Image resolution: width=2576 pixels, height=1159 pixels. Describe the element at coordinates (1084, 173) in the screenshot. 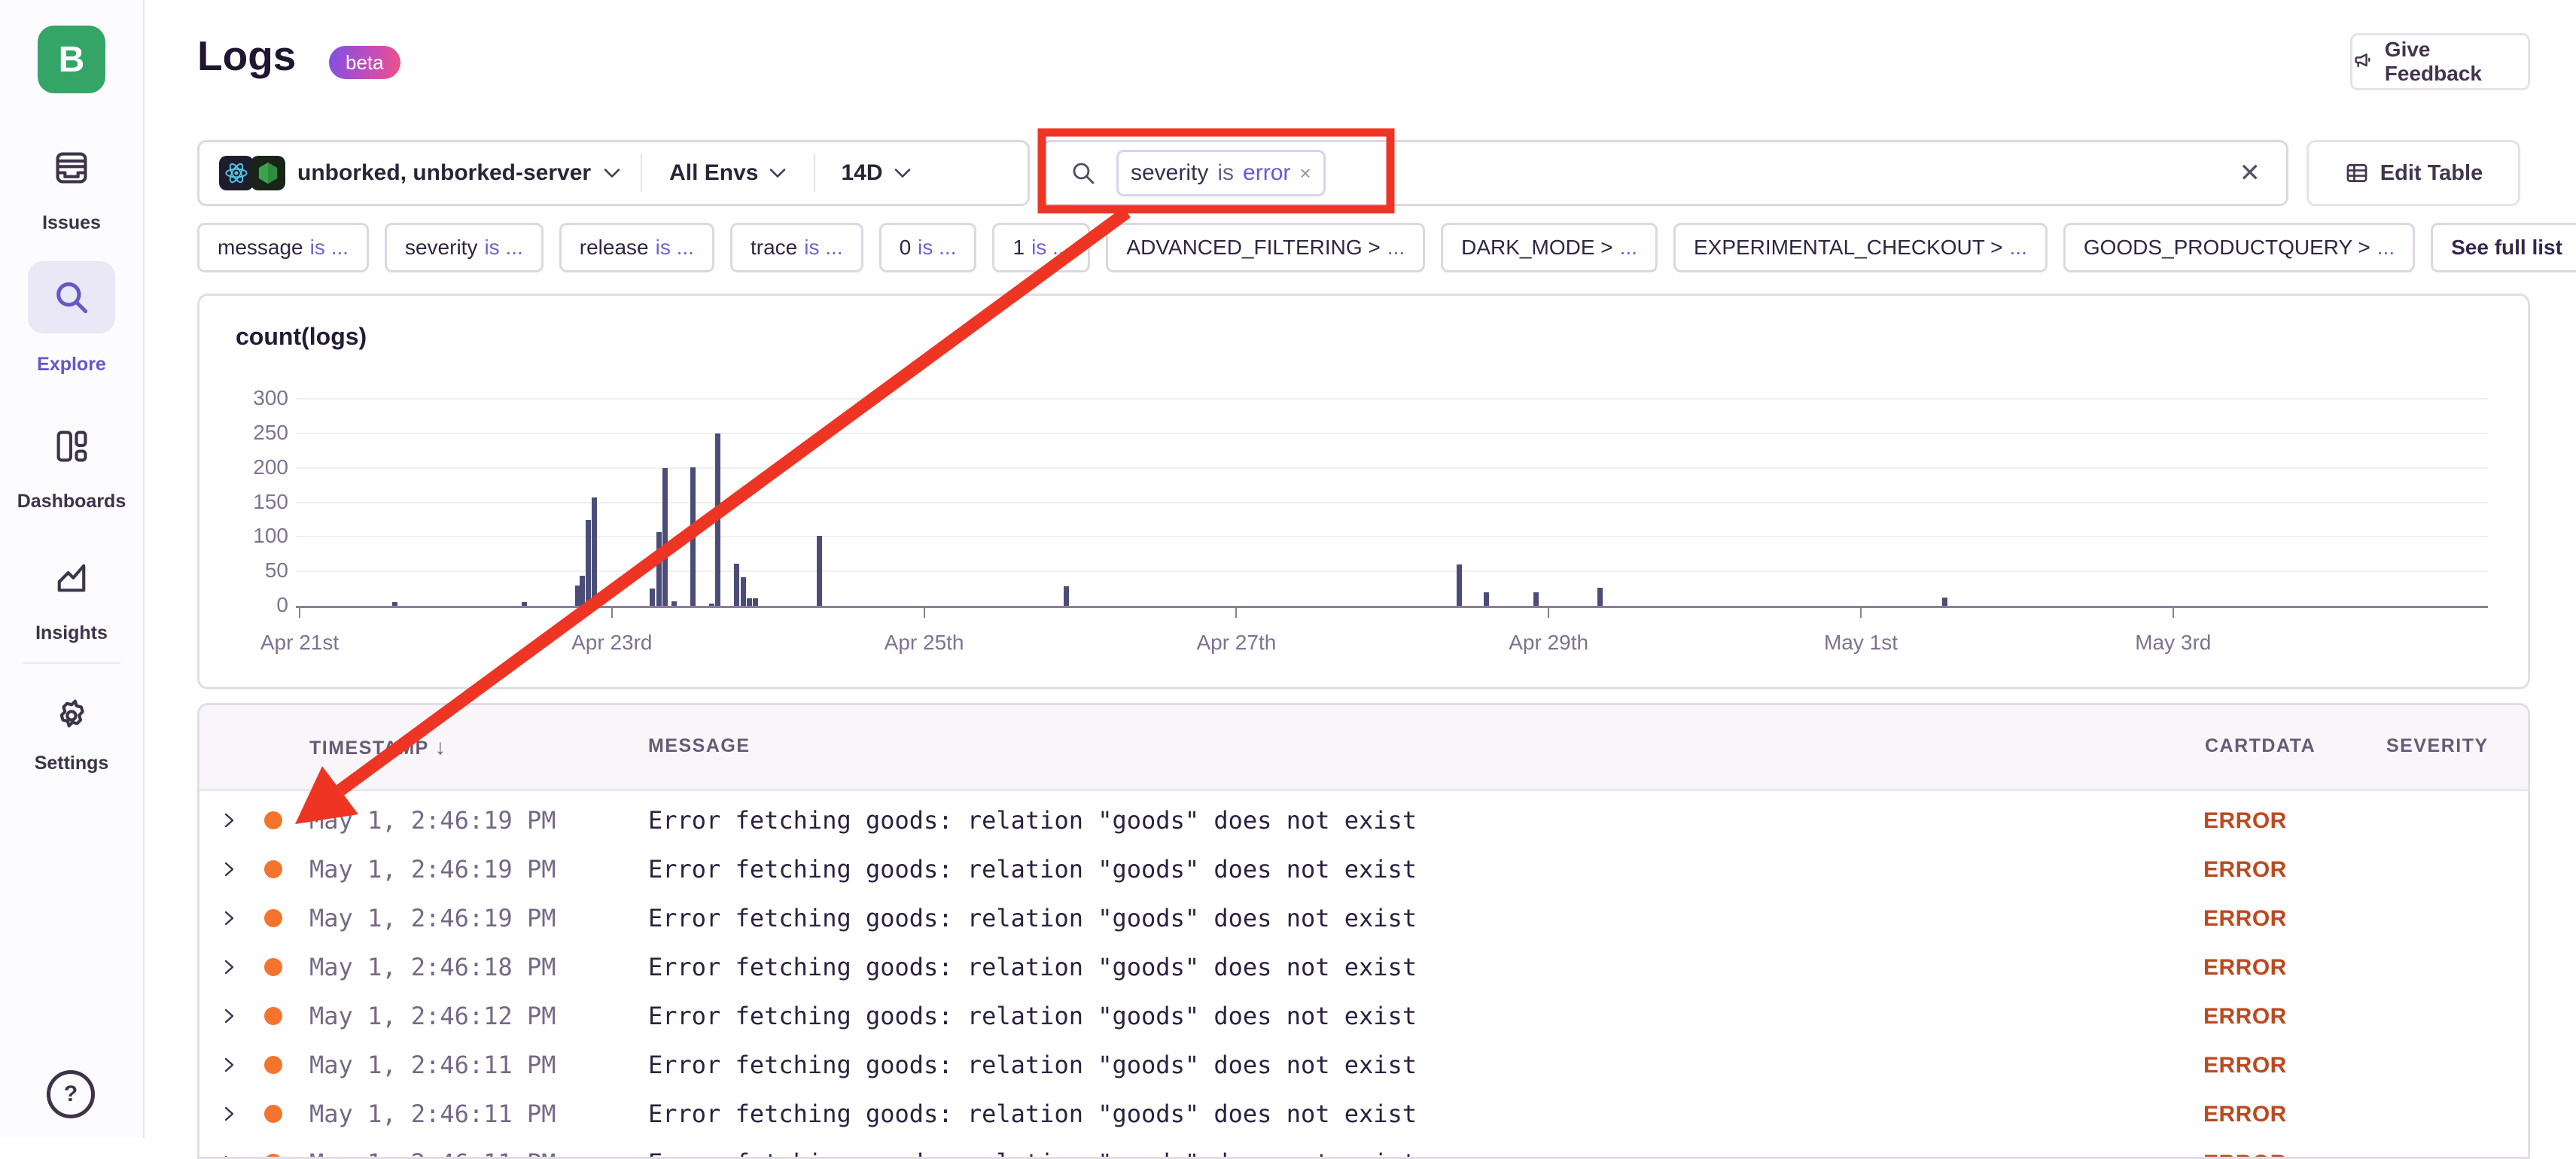

I see `search-icon` at that location.